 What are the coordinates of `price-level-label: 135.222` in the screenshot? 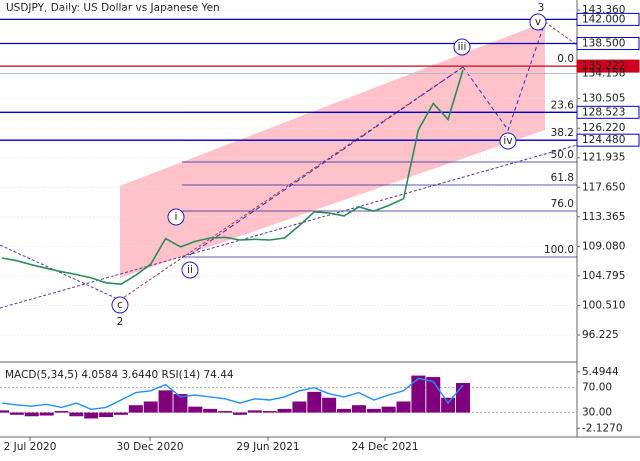 It's located at (603, 66).